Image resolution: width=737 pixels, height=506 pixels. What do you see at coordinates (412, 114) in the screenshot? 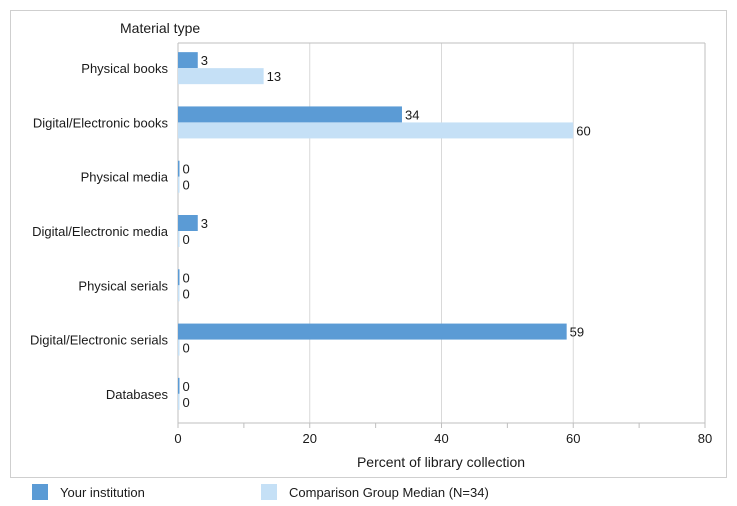
I see `data-label: 34` at bounding box center [412, 114].